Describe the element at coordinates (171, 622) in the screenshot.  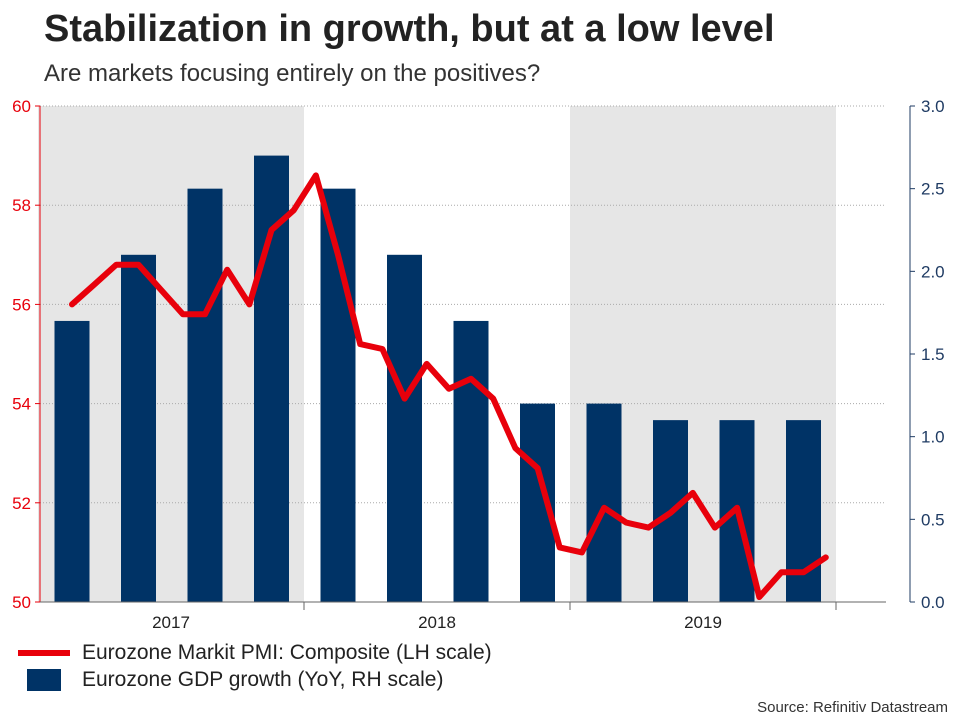
I see `x-axis-year-label: 2017` at that location.